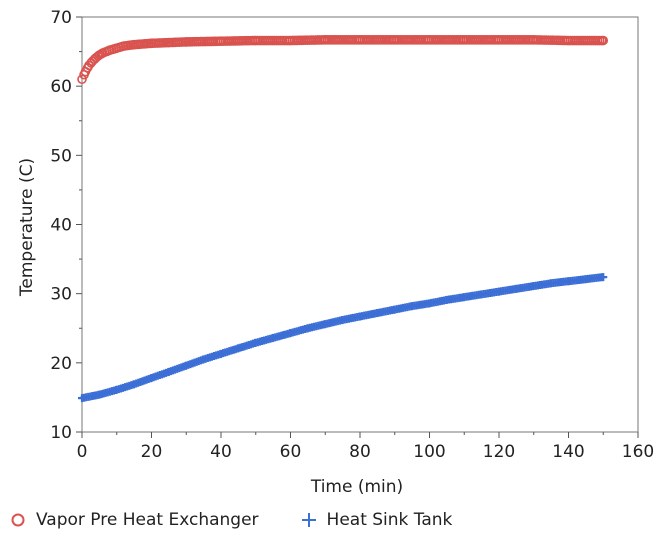  What do you see at coordinates (499, 452) in the screenshot?
I see `x-tick-label: 120` at bounding box center [499, 452].